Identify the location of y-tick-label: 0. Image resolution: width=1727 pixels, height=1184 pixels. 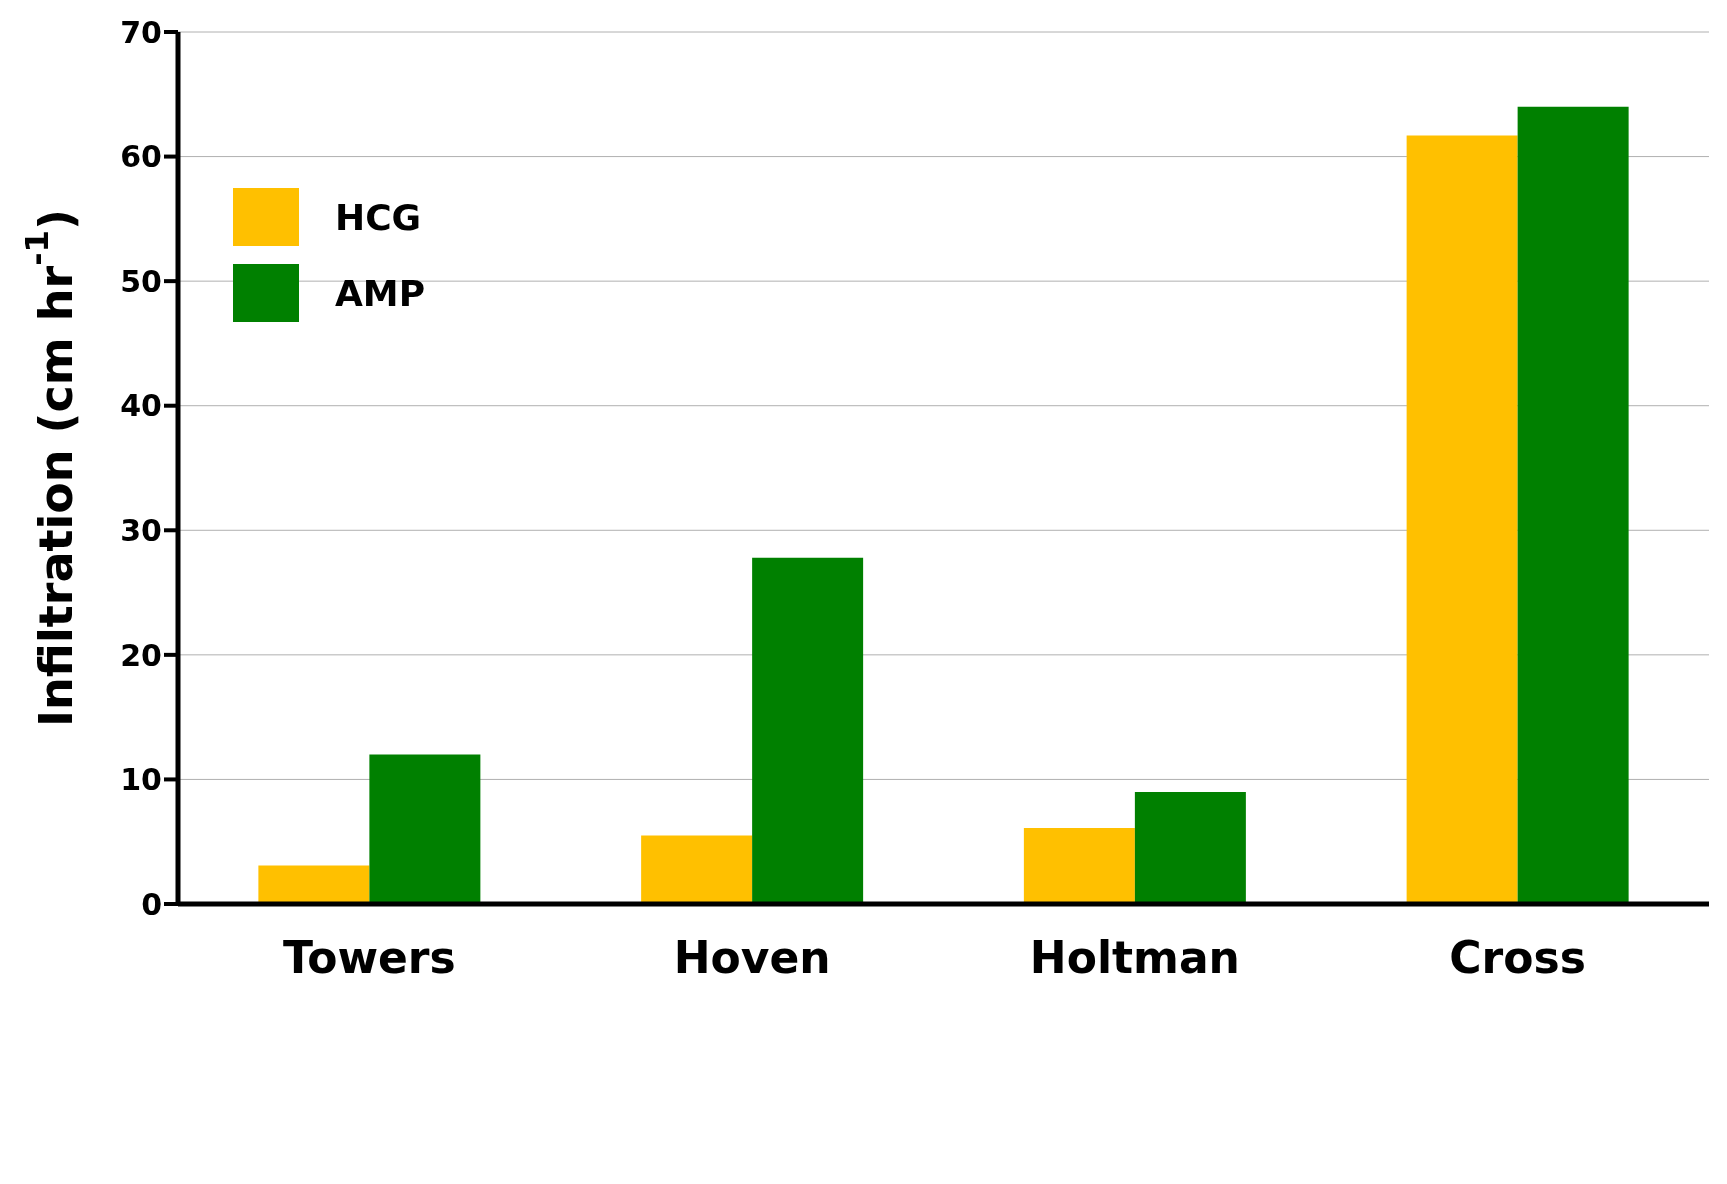
(151, 904).